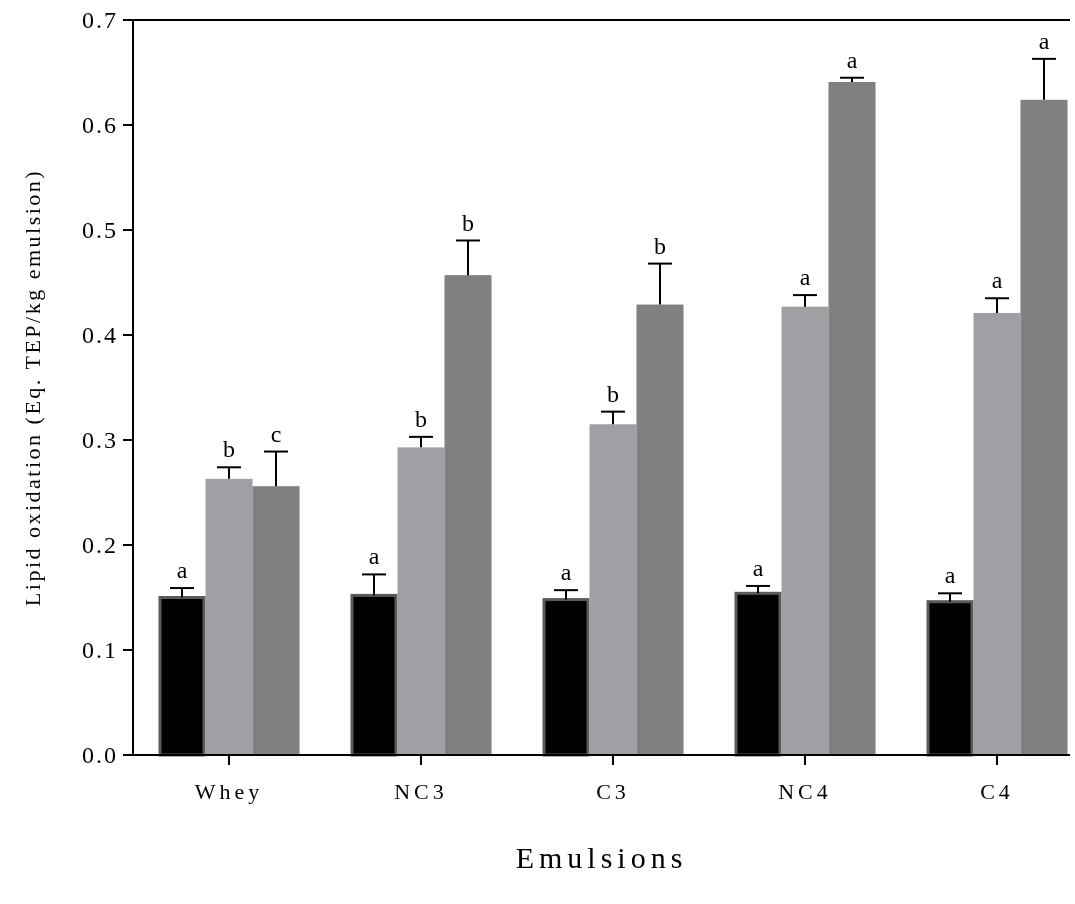 This screenshot has height=904, width=1075. I want to click on y-tick-label: 0.2, so click(100, 545).